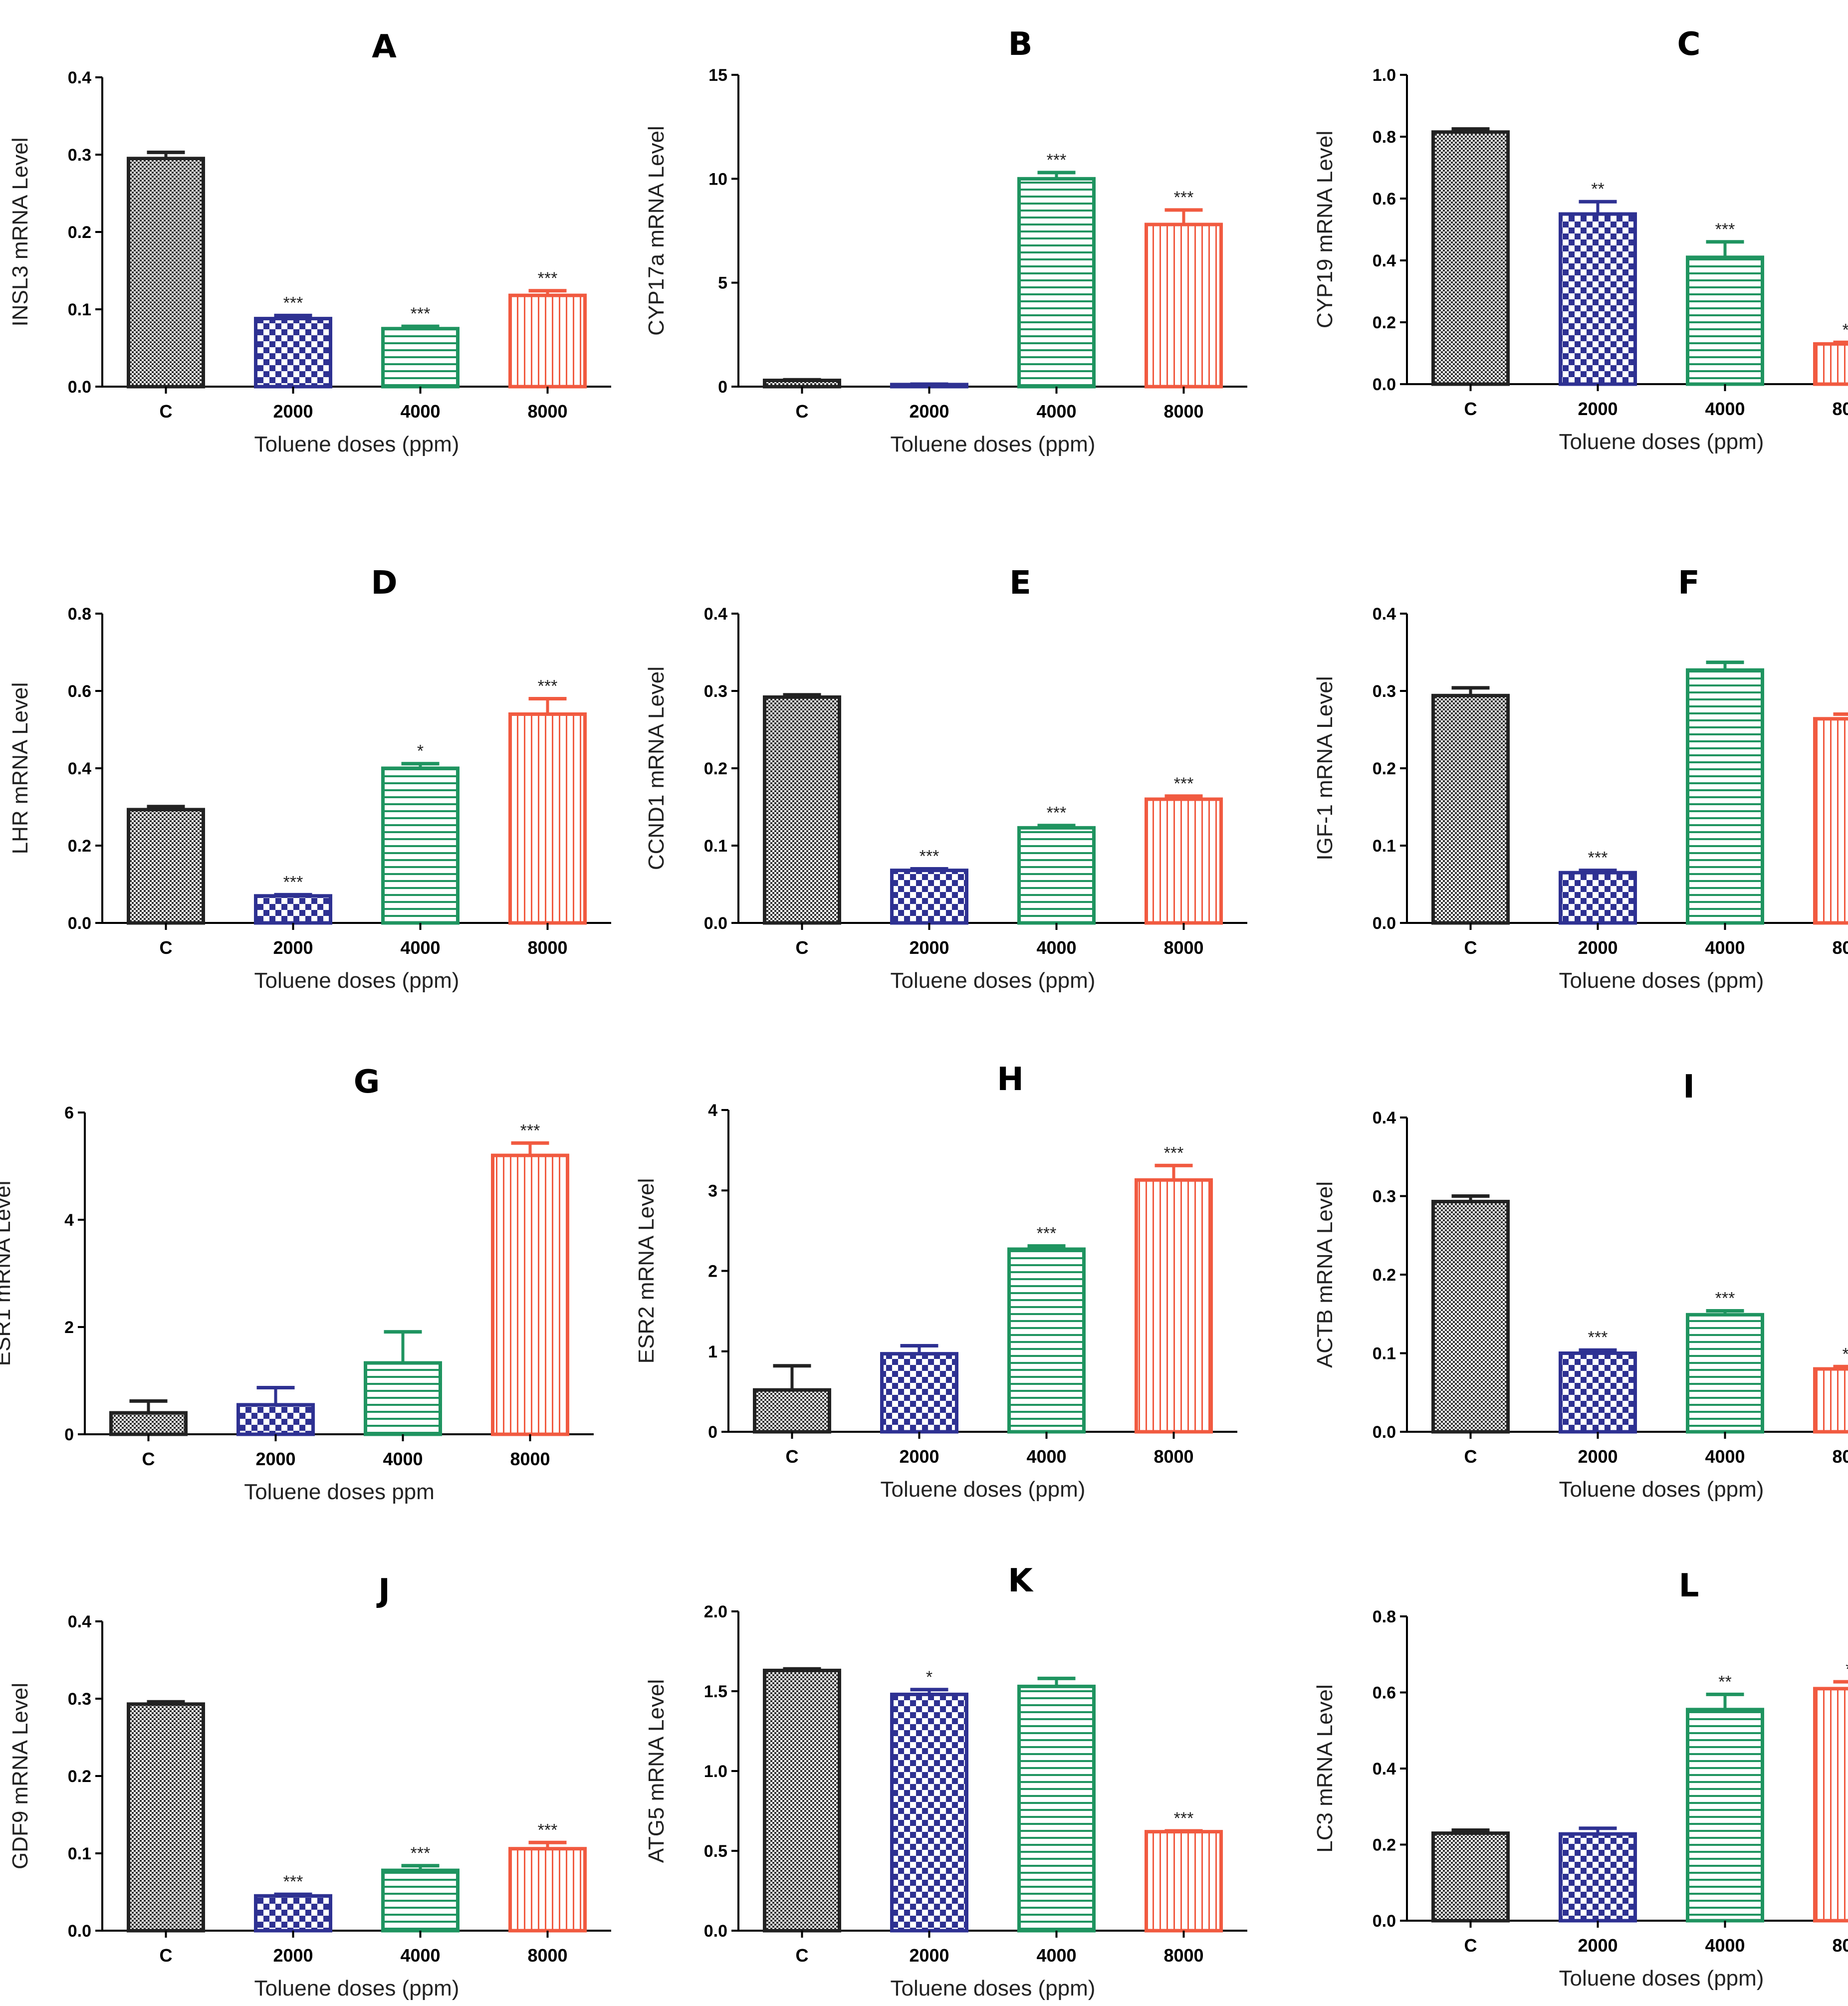  Describe the element at coordinates (1384, 1921) in the screenshot. I see `panel-l-y-tick-label: 0.0` at that location.